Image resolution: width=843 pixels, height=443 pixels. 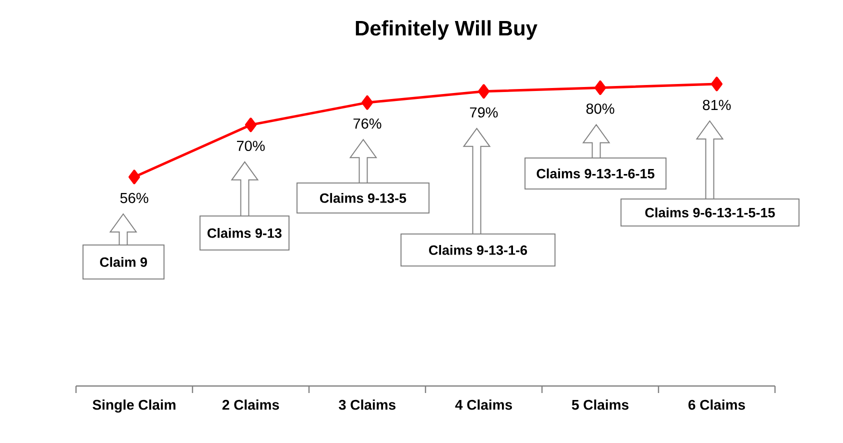 What do you see at coordinates (600, 405) in the screenshot?
I see `x-tick-label: 5 Claims` at bounding box center [600, 405].